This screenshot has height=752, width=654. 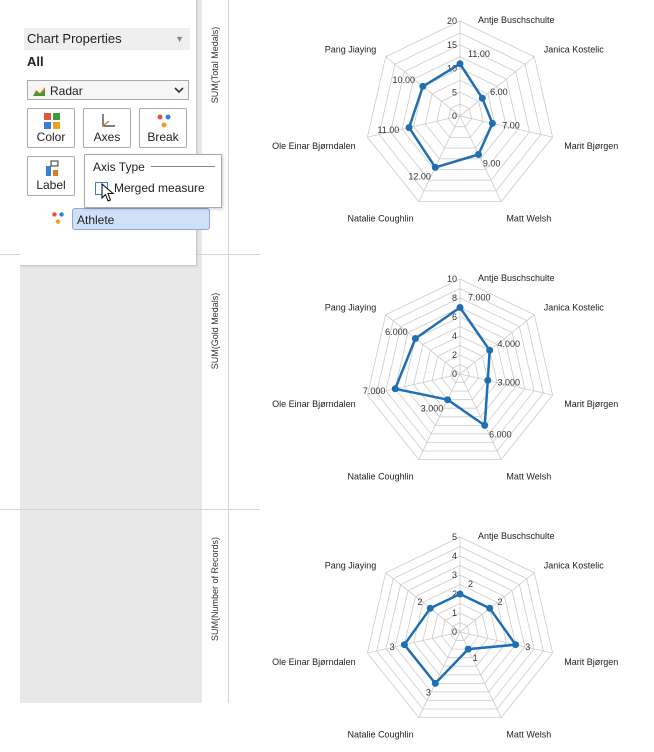 What do you see at coordinates (108, 90) in the screenshot?
I see `chart-type-select: Radar` at bounding box center [108, 90].